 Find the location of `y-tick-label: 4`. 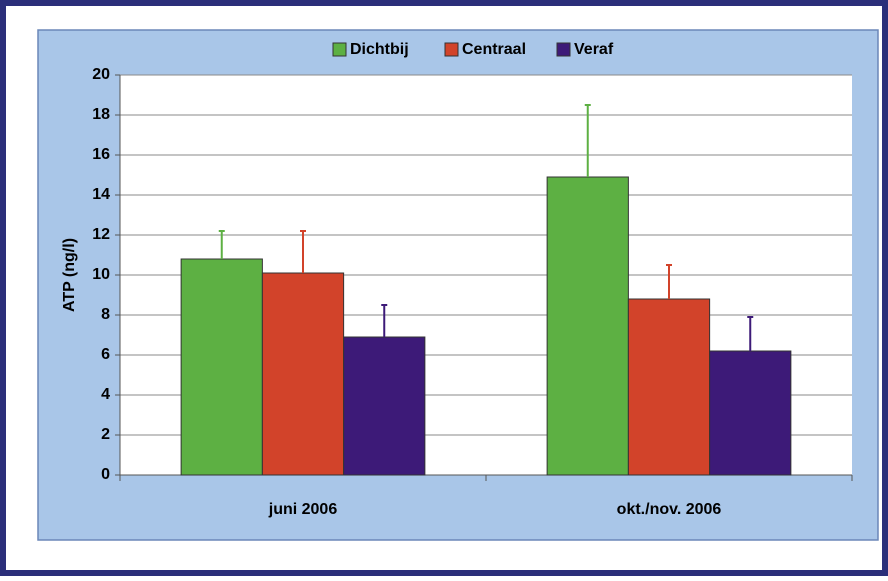

y-tick-label: 4 is located at coordinates (105, 394).